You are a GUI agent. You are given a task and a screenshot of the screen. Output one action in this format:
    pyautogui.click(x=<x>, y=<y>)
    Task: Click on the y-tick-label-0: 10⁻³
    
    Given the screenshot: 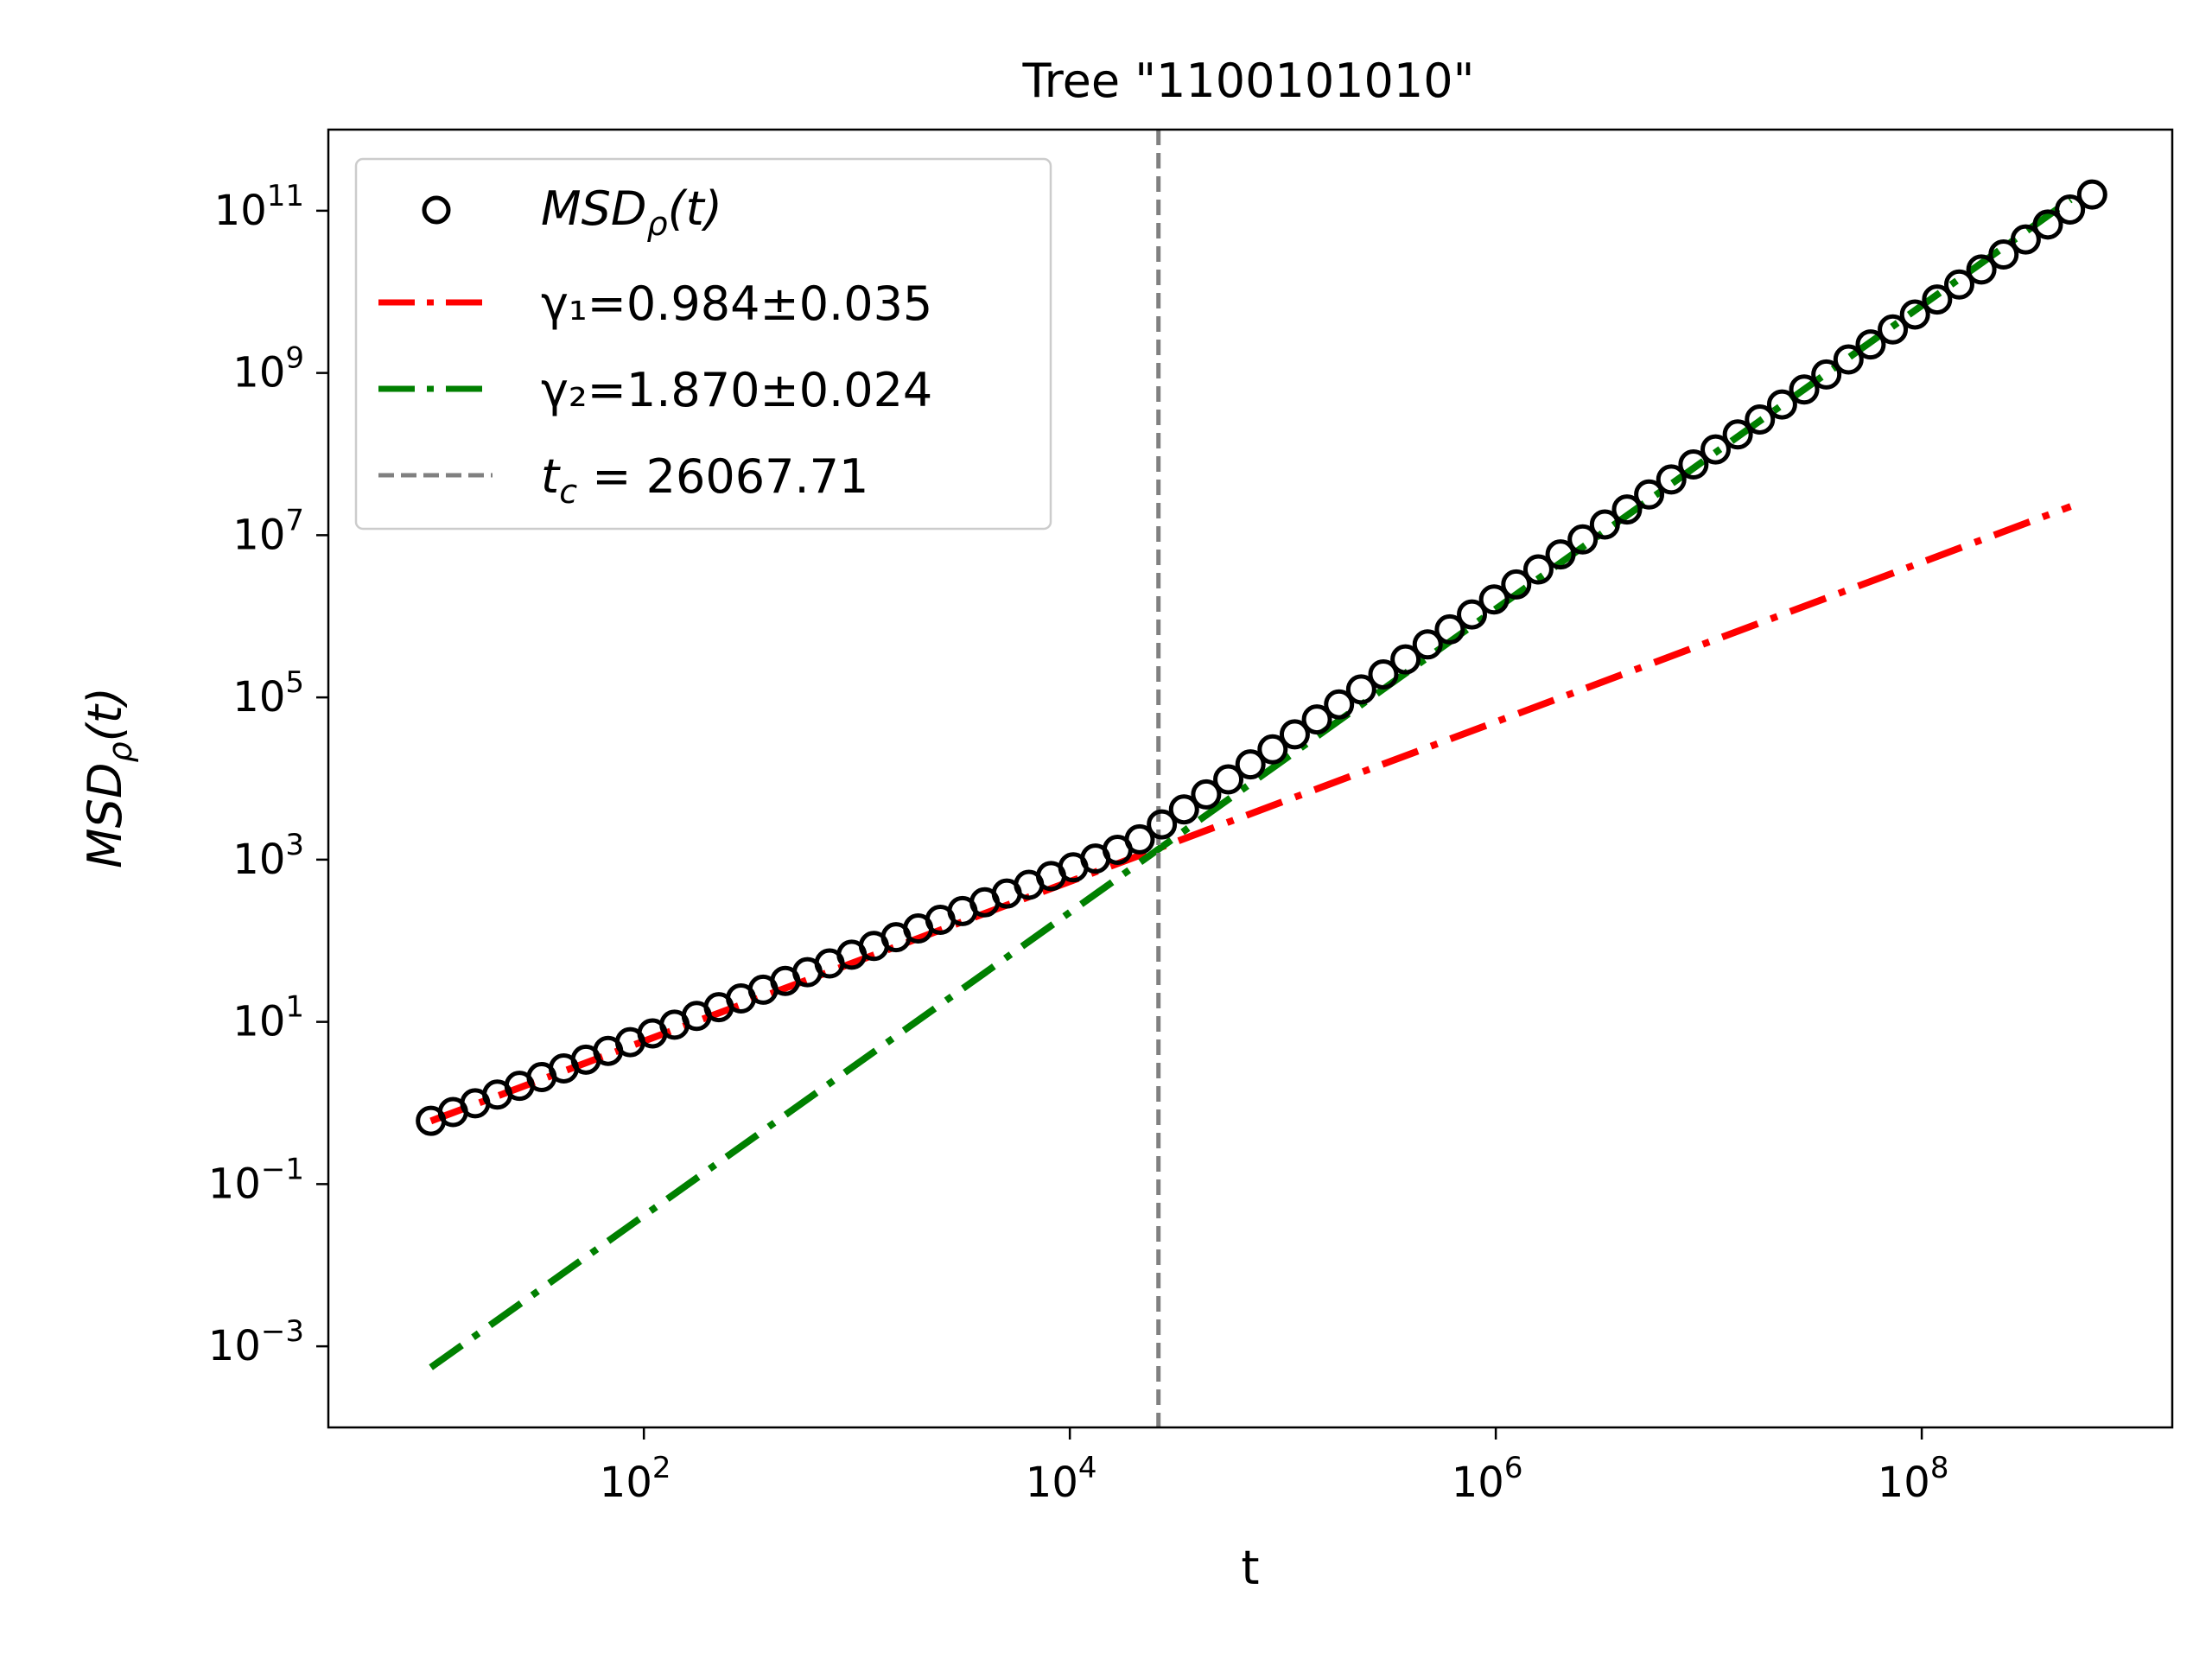 What is the action you would take?
    pyautogui.click(x=256, y=1342)
    